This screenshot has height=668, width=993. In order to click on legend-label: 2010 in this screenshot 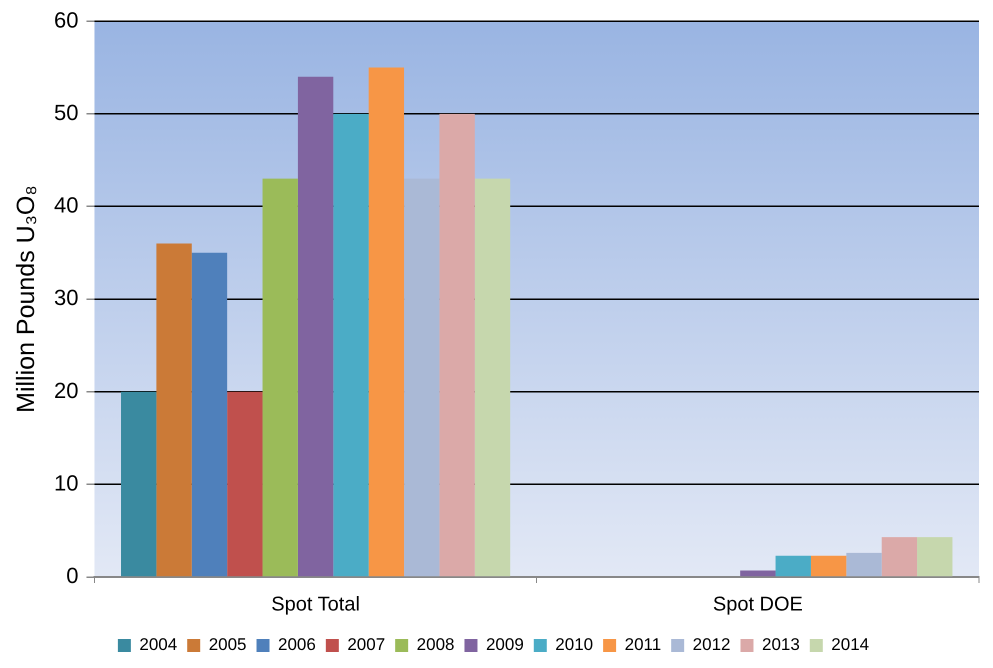, I will do `click(574, 644)`.